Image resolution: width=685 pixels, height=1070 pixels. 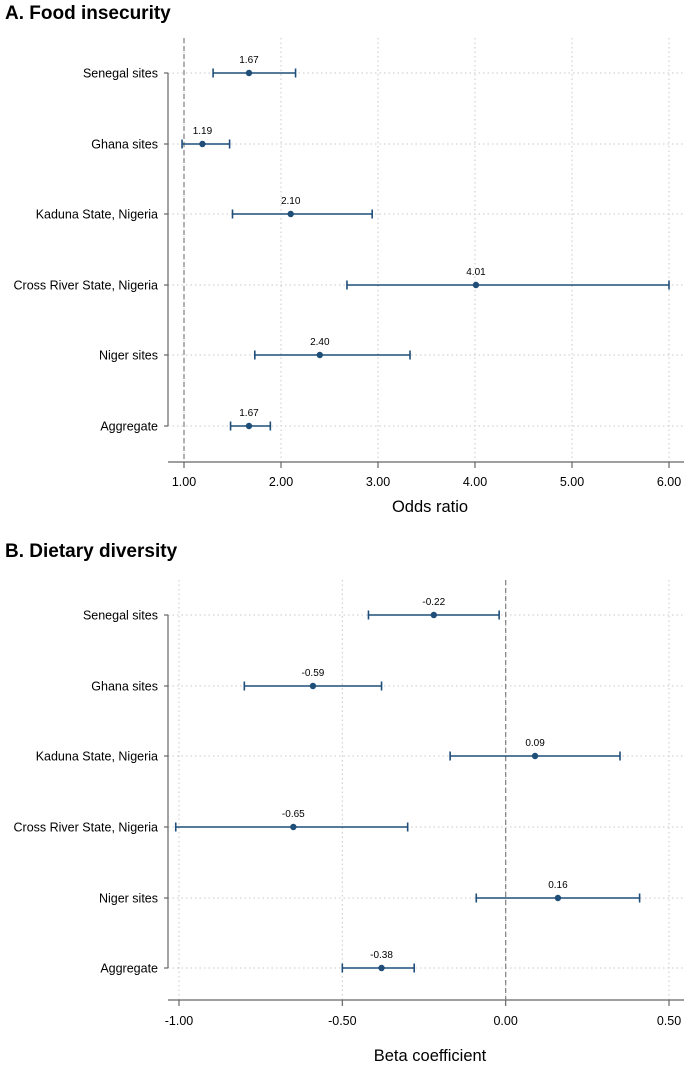 I want to click on panel-b-data-label-4: 0.16, so click(x=558, y=885).